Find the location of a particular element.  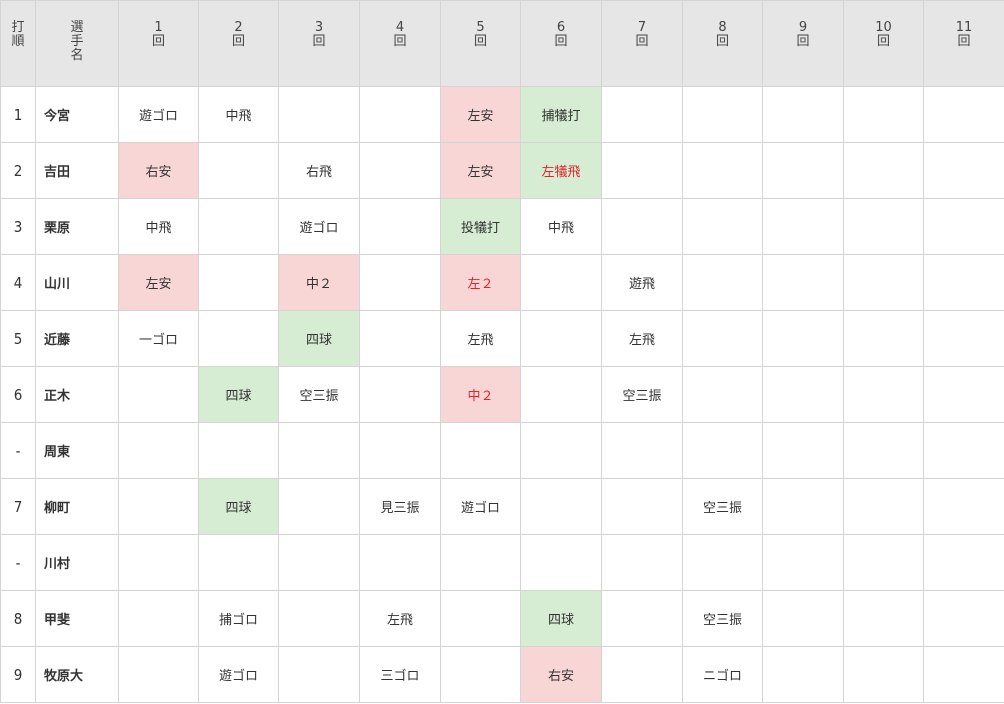

table-row: 2 吉田 右安 右飛 左安 左犠飛 is located at coordinates (502, 170).